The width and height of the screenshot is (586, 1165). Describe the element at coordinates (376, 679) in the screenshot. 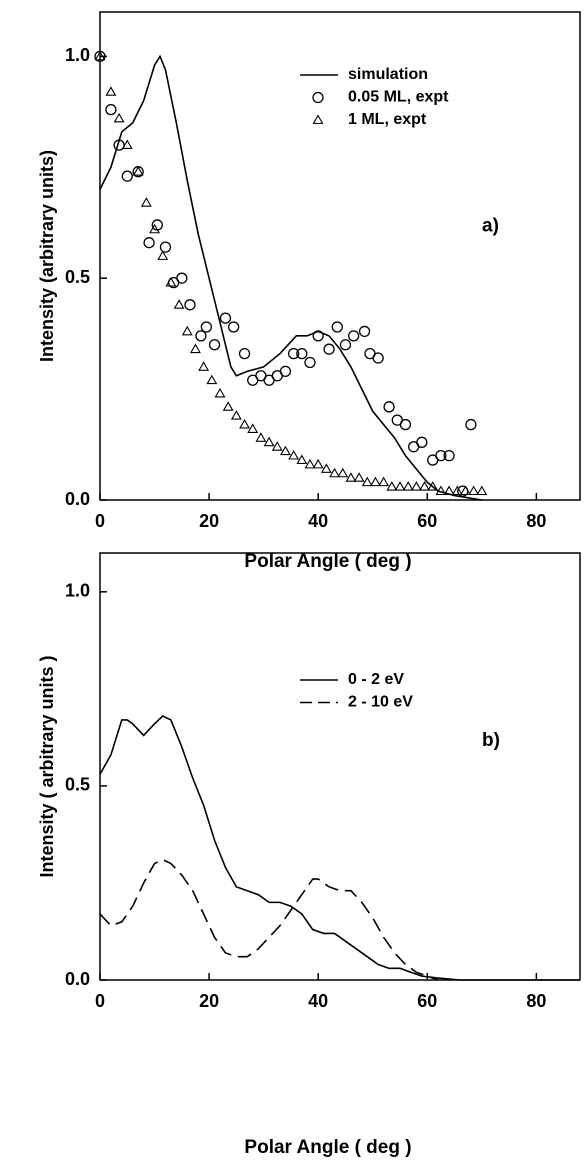

I see `legend-label: 0 - 2 eV` at that location.